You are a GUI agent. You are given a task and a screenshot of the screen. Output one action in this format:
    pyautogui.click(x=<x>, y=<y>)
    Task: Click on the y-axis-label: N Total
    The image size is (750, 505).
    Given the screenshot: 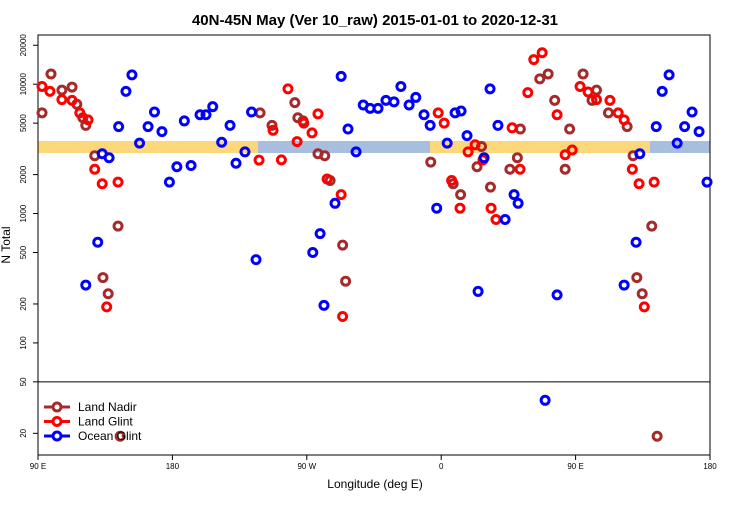 What is the action you would take?
    pyautogui.click(x=6, y=244)
    